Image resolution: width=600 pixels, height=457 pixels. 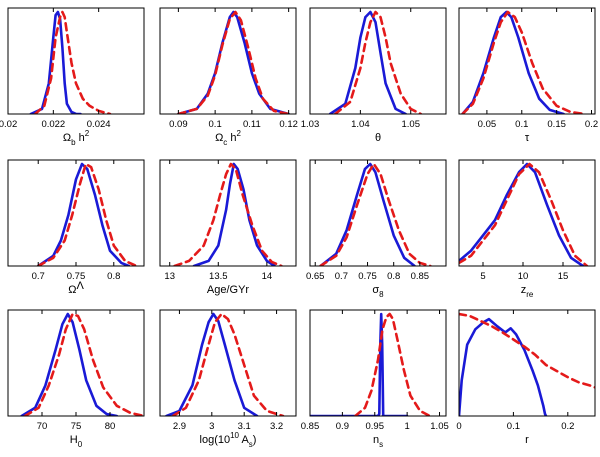 What do you see at coordinates (228, 290) in the screenshot?
I see `x-axis-label: Age/GYr` at bounding box center [228, 290].